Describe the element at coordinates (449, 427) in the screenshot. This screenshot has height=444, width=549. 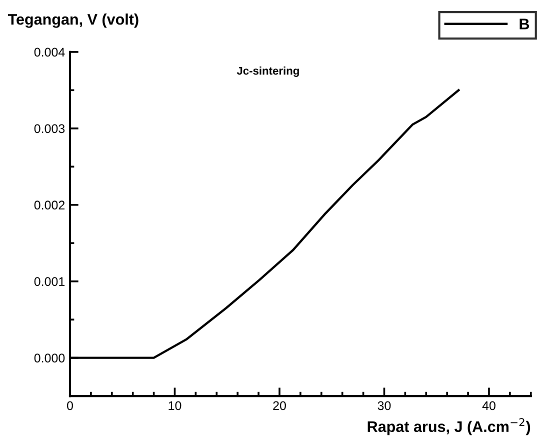
I see `x-axis-title: Rapat arus, J (A.cm$^{−2}$)` at that location.